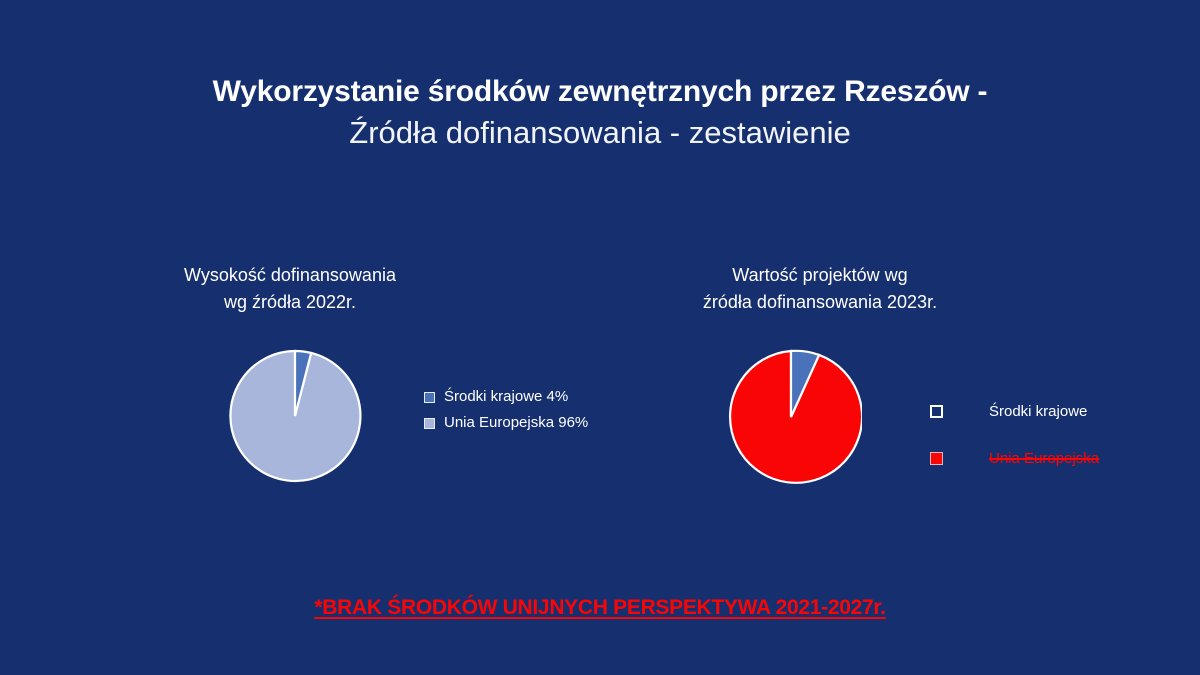 This screenshot has width=1200, height=675. Describe the element at coordinates (1038, 411) in the screenshot. I see `legend-label-srodki-krajowe: Środki krajowe` at that location.